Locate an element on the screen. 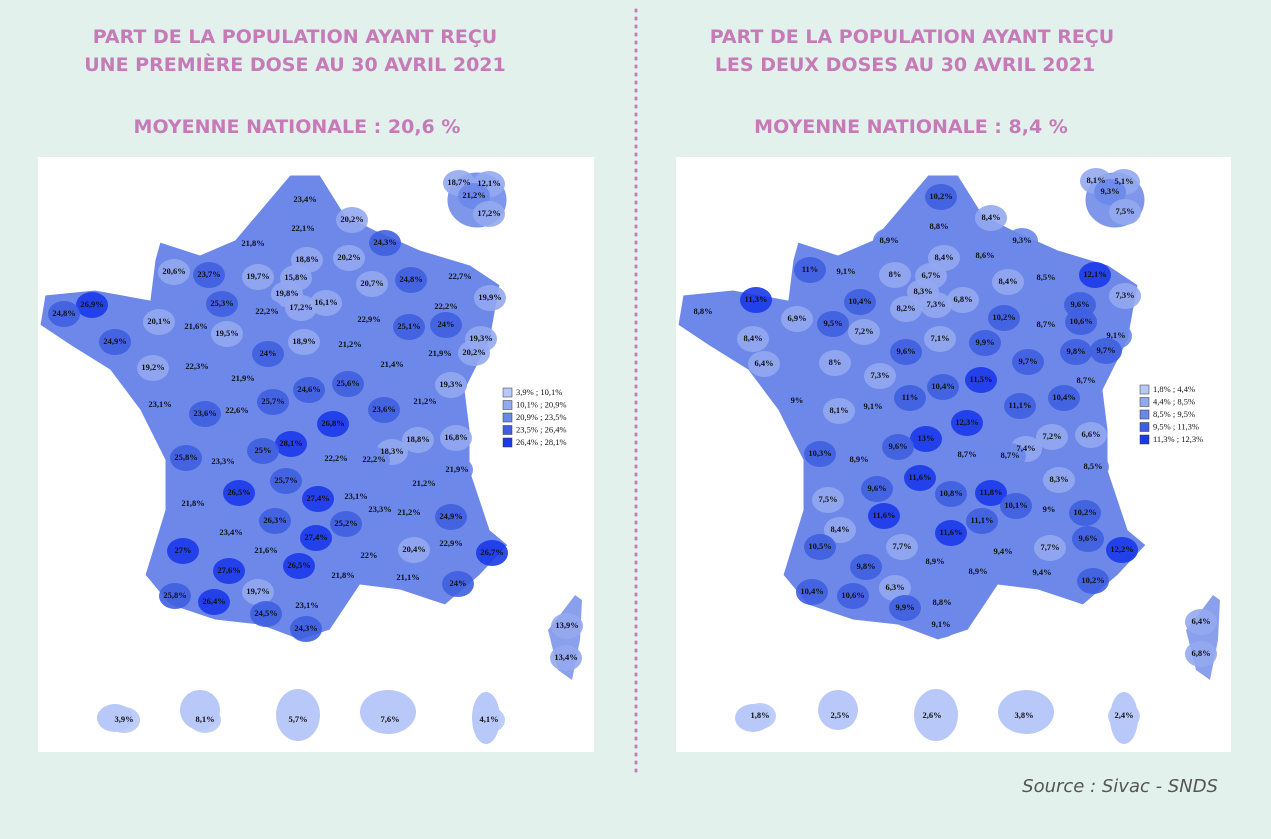 The width and height of the screenshot is (1271, 839). department-label: 6,4% is located at coordinates (1200, 621).